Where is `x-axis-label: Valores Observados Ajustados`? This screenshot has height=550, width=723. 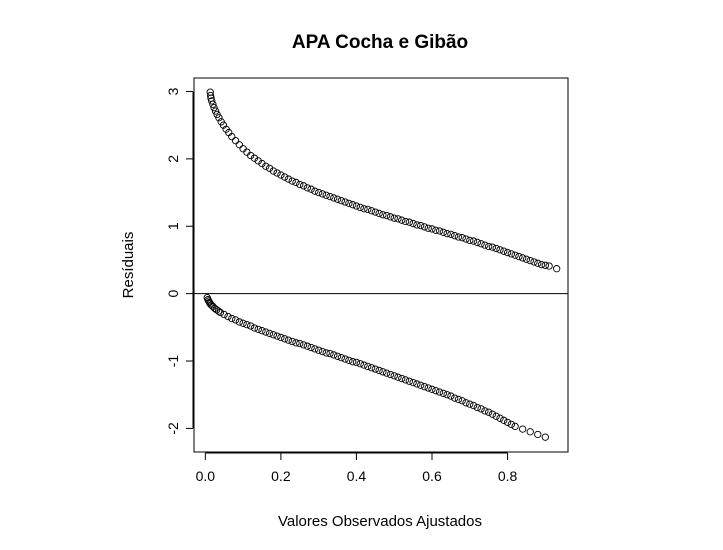
x-axis-label: Valores Observados Ajustados is located at coordinates (380, 521).